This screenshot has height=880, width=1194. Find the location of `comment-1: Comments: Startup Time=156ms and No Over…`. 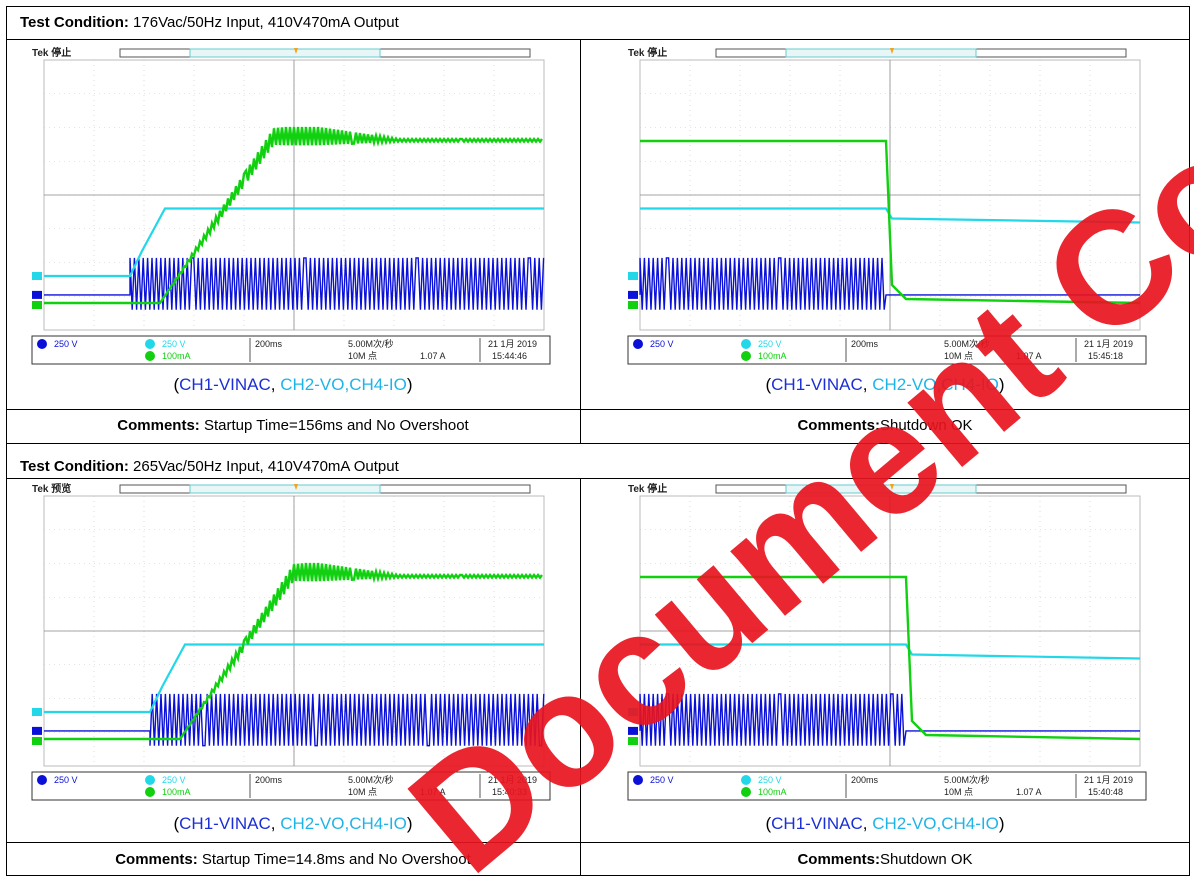

comment-1: Comments: Startup Time=156ms and No Over… is located at coordinates (293, 425).